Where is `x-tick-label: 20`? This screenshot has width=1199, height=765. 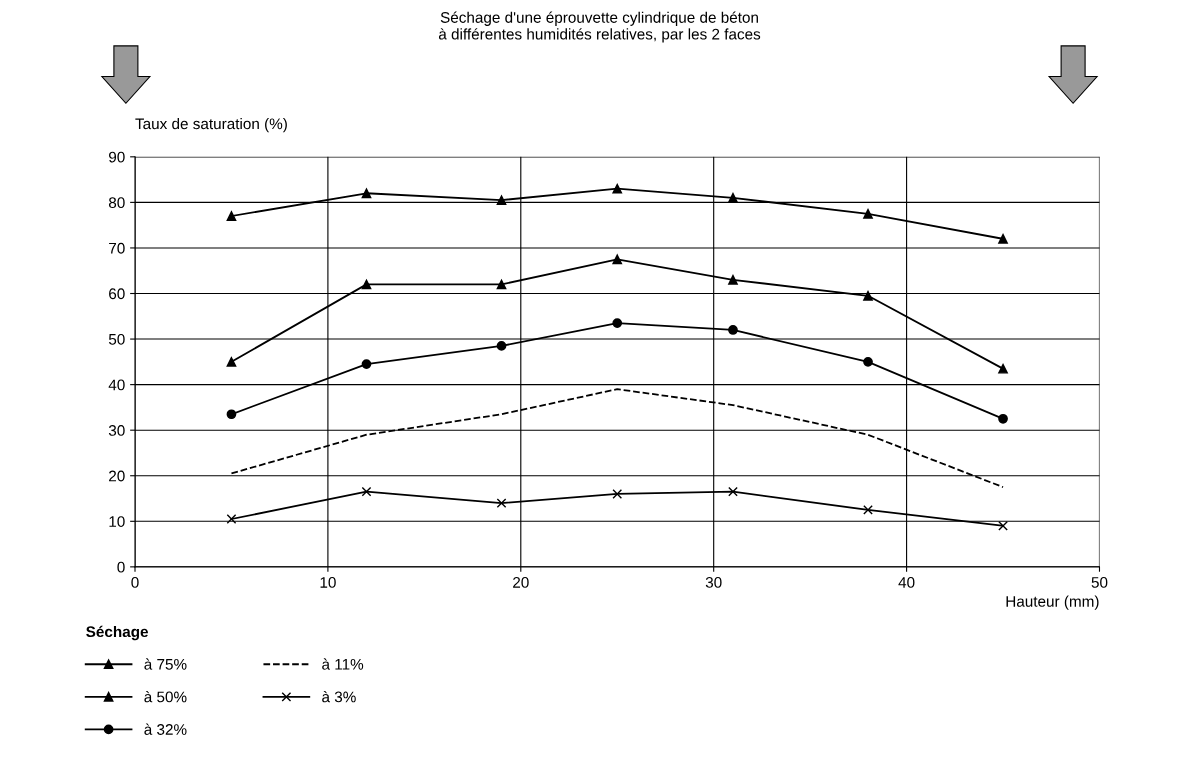 x-tick-label: 20 is located at coordinates (521, 582).